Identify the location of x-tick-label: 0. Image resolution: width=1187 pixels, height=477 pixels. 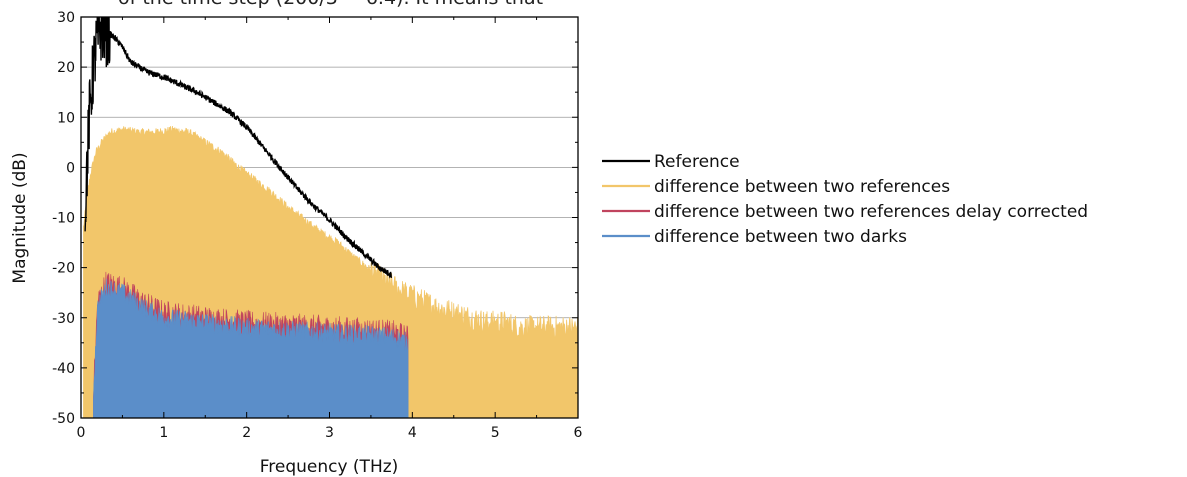
(81, 433).